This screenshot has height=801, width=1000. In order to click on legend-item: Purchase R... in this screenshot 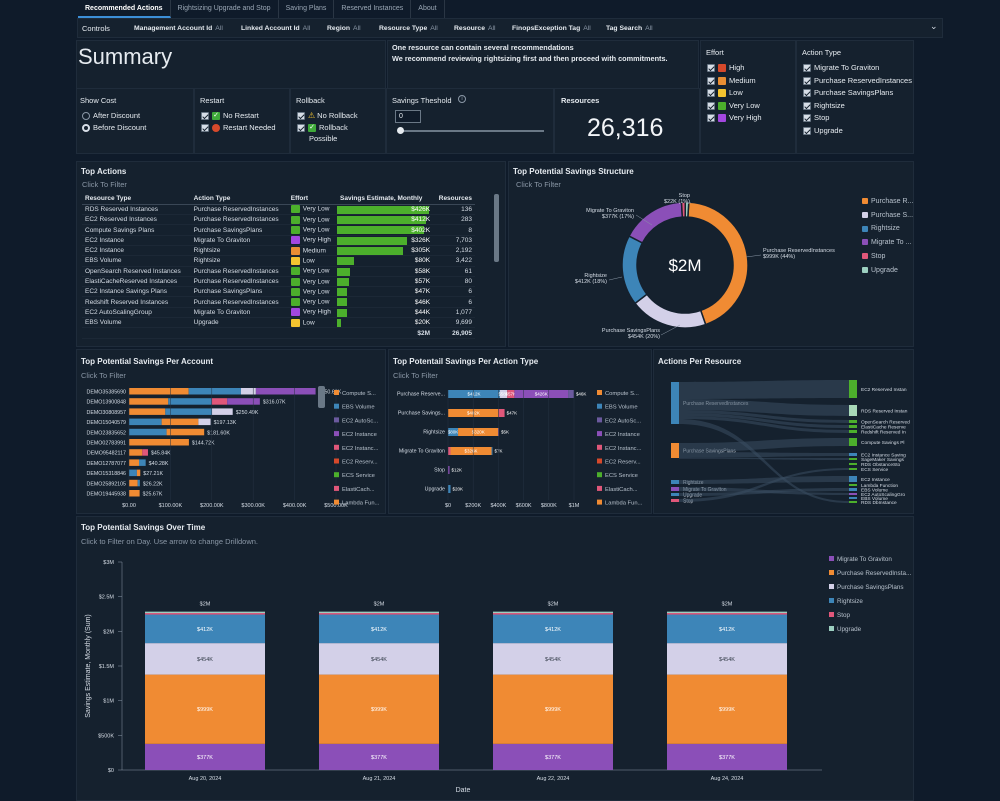, I will do `click(887, 201)`.